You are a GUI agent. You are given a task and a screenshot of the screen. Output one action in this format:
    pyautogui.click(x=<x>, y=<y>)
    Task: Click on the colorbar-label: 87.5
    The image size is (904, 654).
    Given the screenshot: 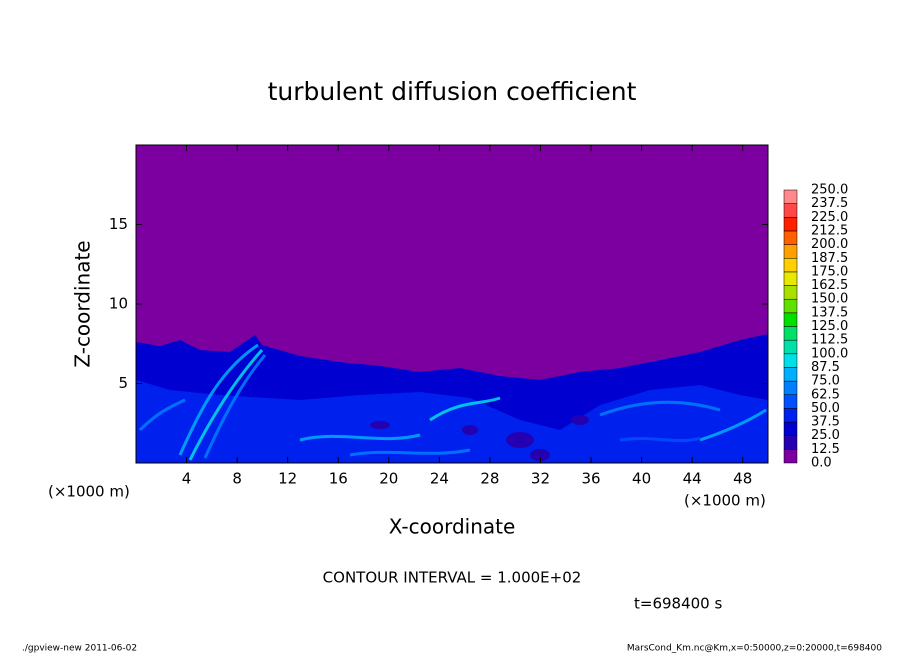 What is the action you would take?
    pyautogui.click(x=825, y=367)
    